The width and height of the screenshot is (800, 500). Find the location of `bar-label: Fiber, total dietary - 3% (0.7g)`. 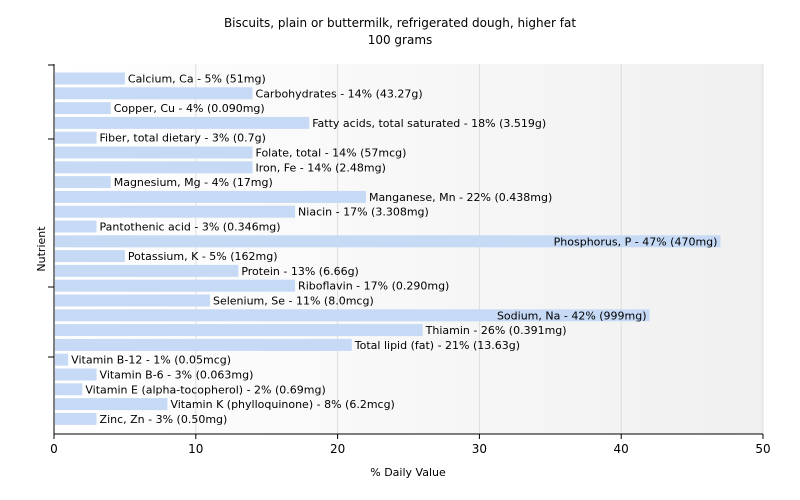

bar-label: Fiber, total dietary - 3% (0.7g) is located at coordinates (183, 138).